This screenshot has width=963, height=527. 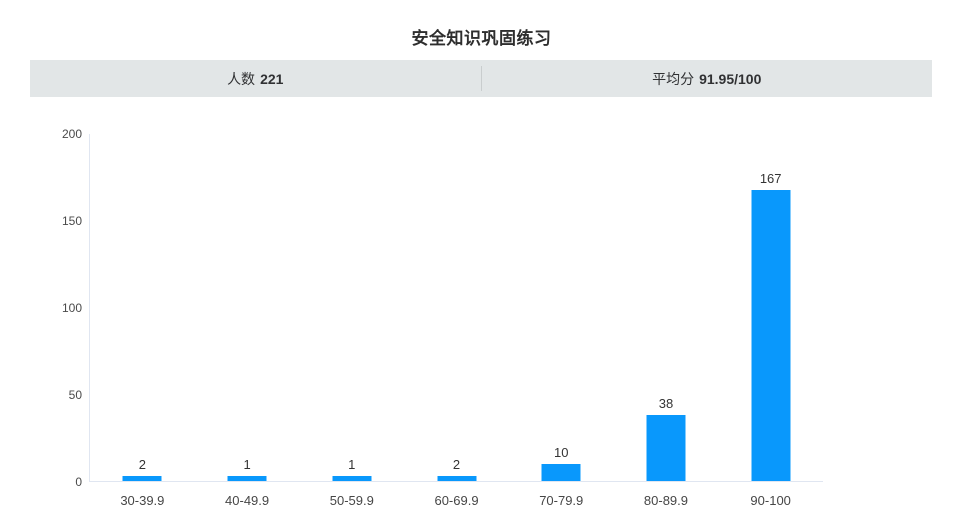 I want to click on stat-average-score: 平均分 91.95/100, so click(x=707, y=78).